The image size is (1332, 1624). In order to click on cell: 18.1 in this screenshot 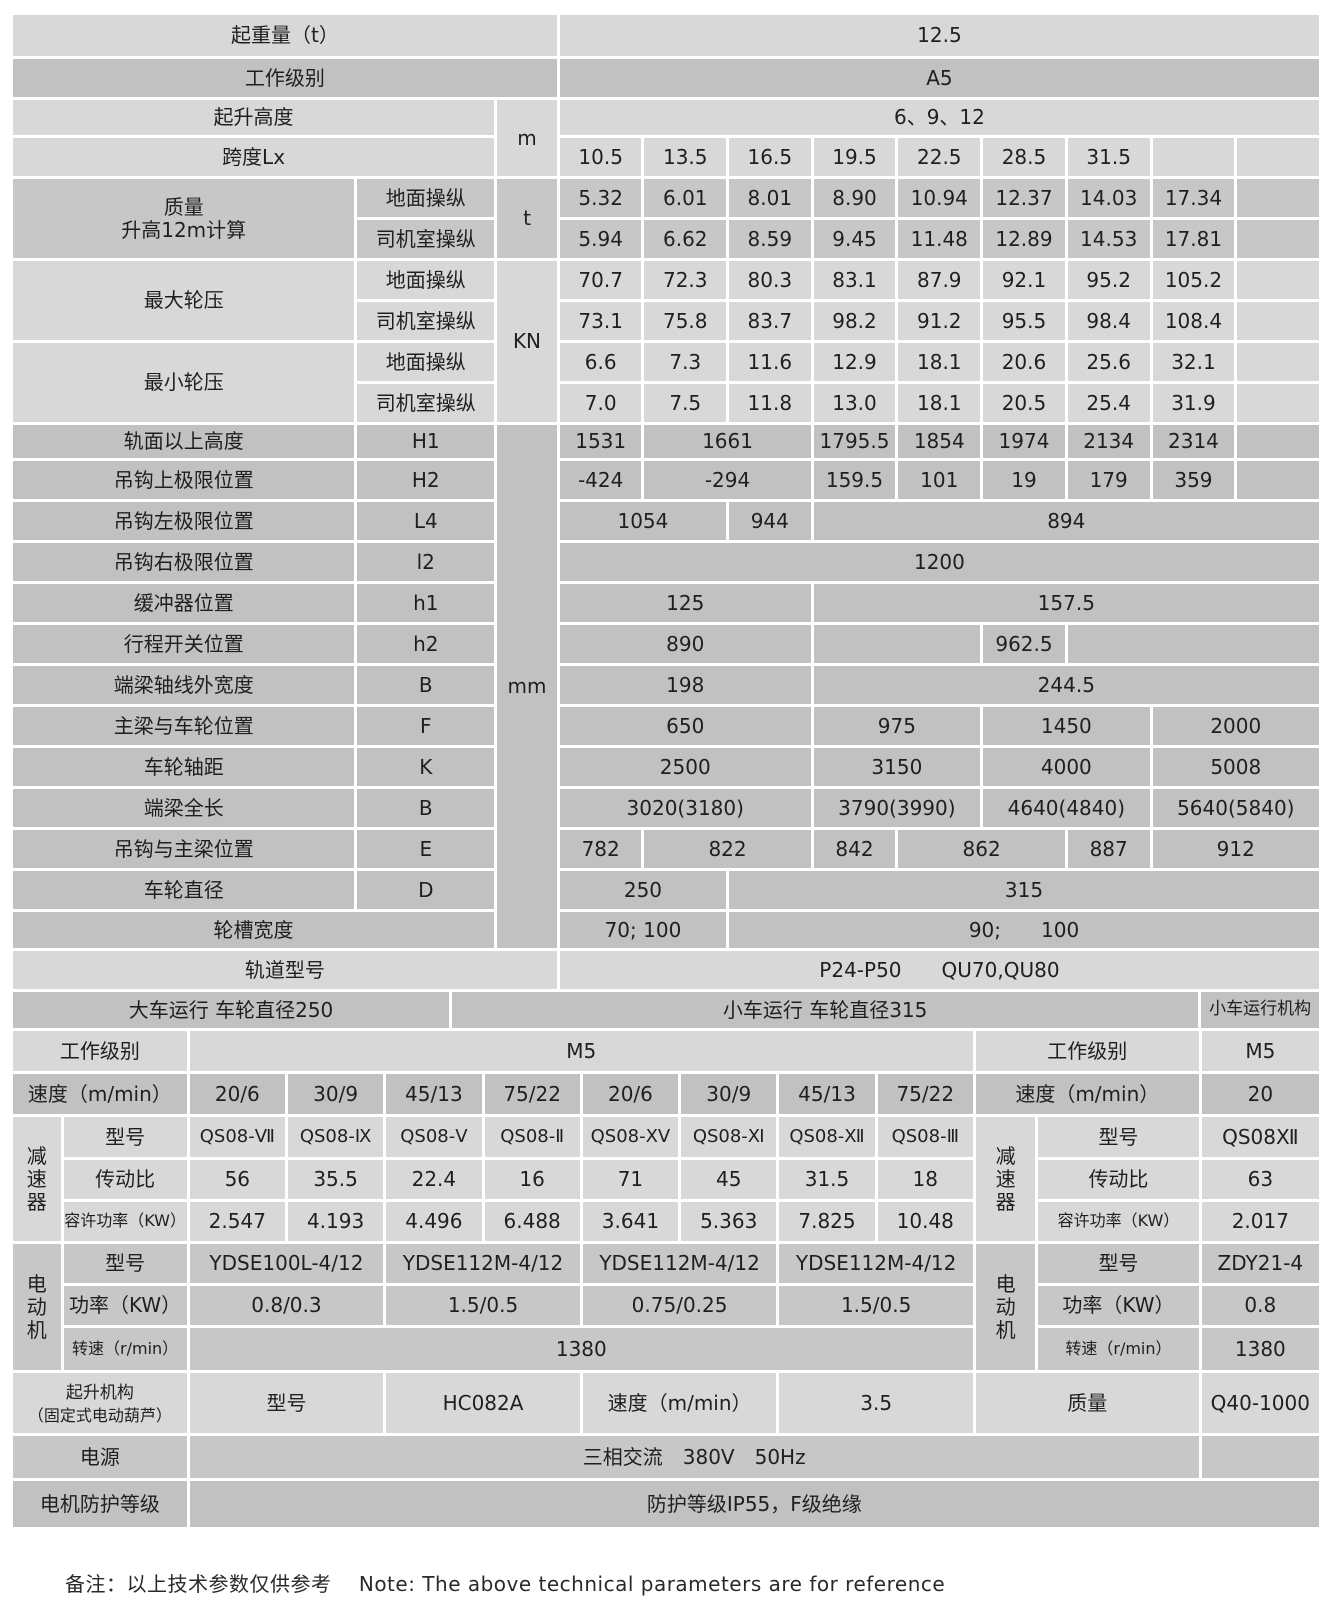, I will do `click(939, 403)`.